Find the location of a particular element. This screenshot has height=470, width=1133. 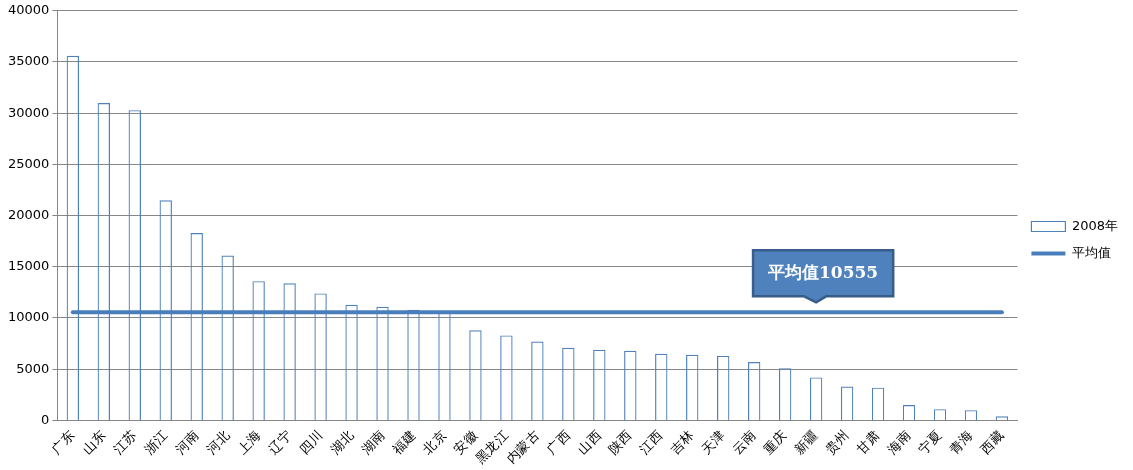

x-tick-label: 甘肃 is located at coordinates (868, 442).